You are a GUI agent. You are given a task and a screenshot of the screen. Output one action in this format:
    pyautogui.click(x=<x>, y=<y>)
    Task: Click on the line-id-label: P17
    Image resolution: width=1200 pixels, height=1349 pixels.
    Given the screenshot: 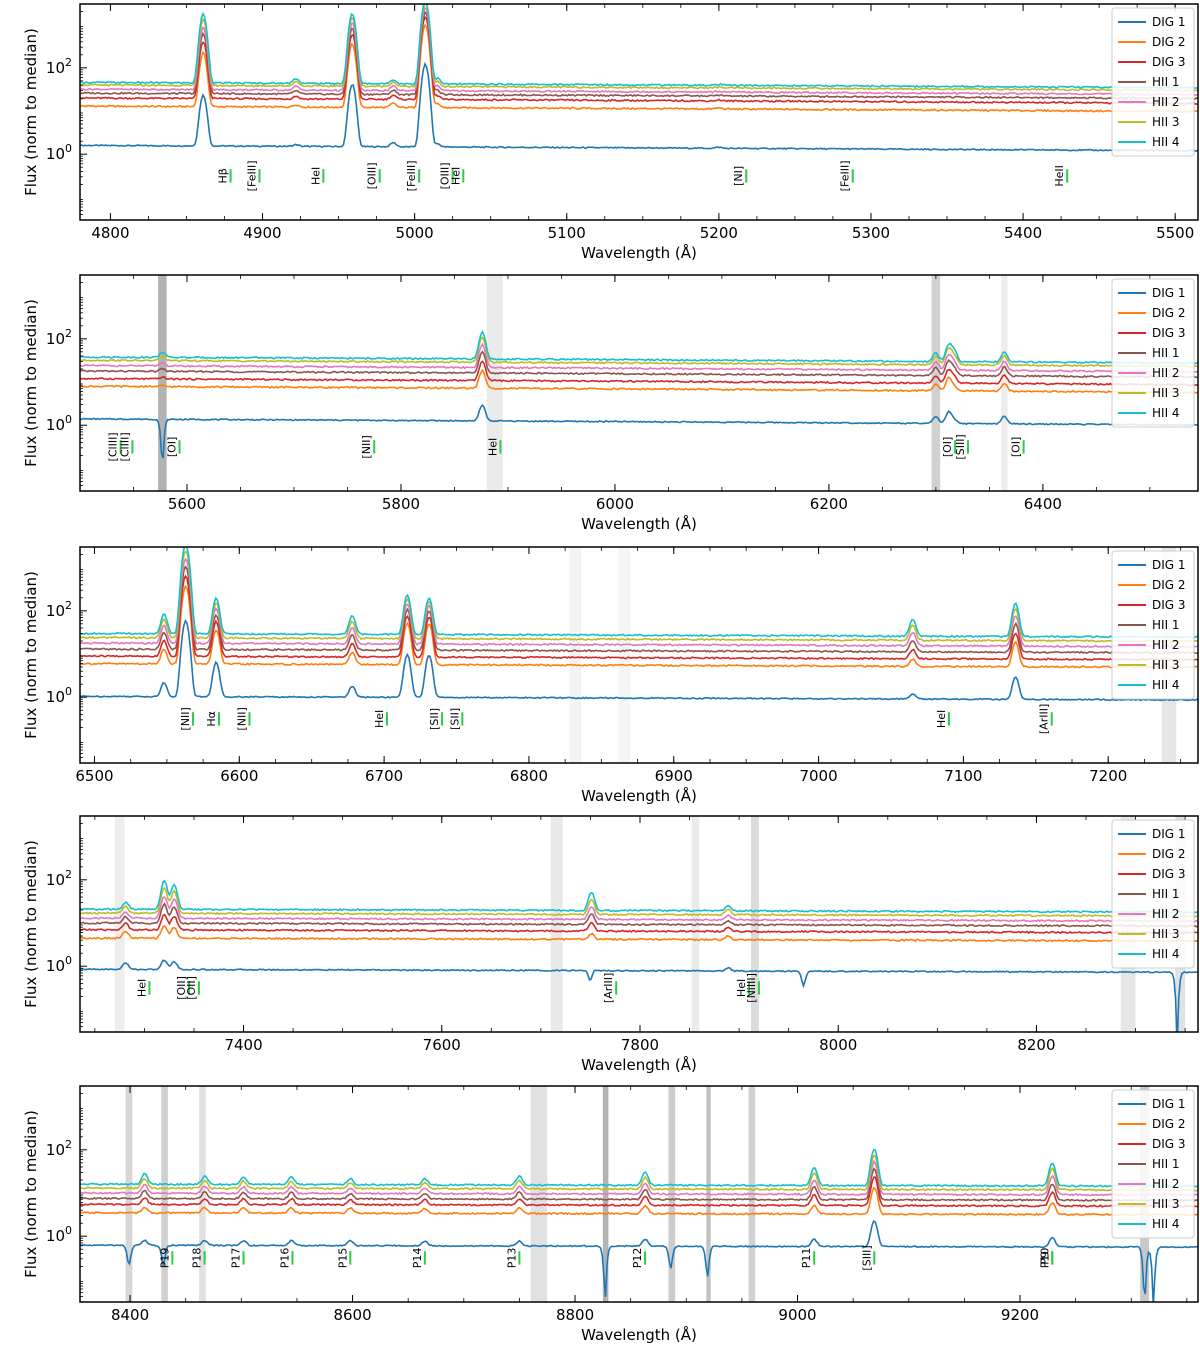 What is the action you would take?
    pyautogui.click(x=236, y=1258)
    